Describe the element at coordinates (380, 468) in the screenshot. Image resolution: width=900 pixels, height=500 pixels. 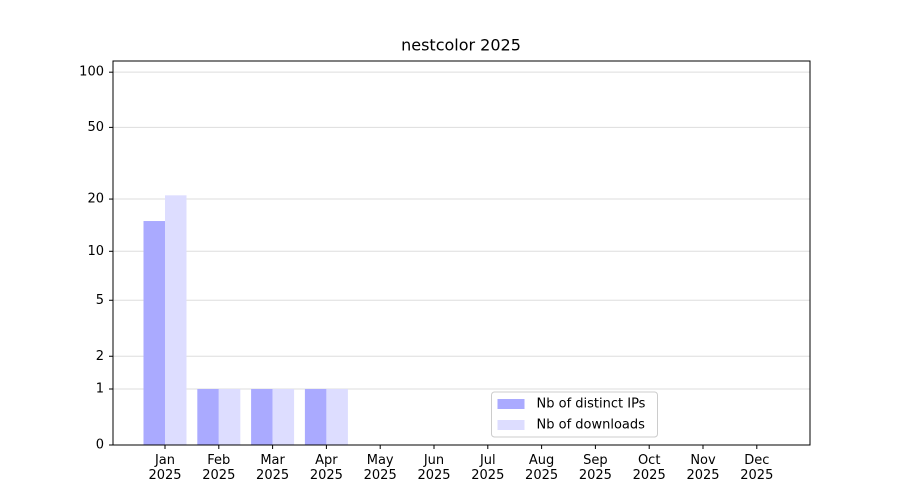
I see `x-tick-label: May 2025` at that location.